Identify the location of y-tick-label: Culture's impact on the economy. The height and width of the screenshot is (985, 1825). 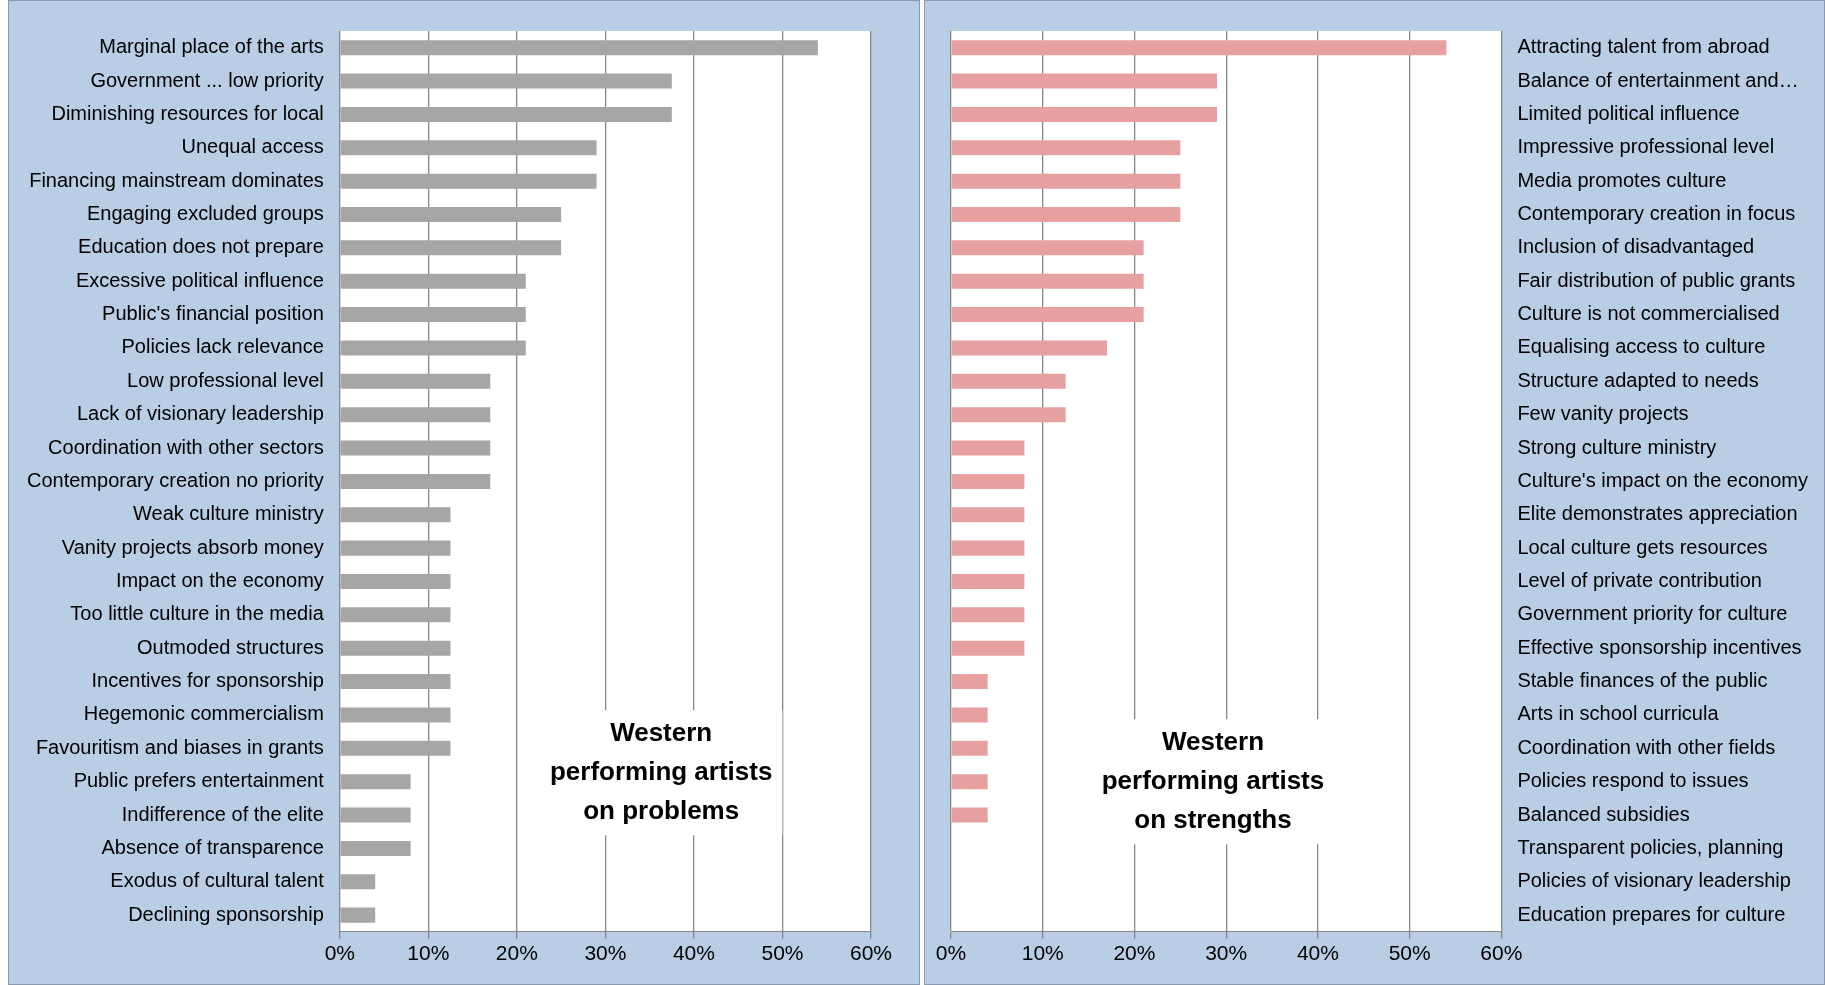
(1662, 479).